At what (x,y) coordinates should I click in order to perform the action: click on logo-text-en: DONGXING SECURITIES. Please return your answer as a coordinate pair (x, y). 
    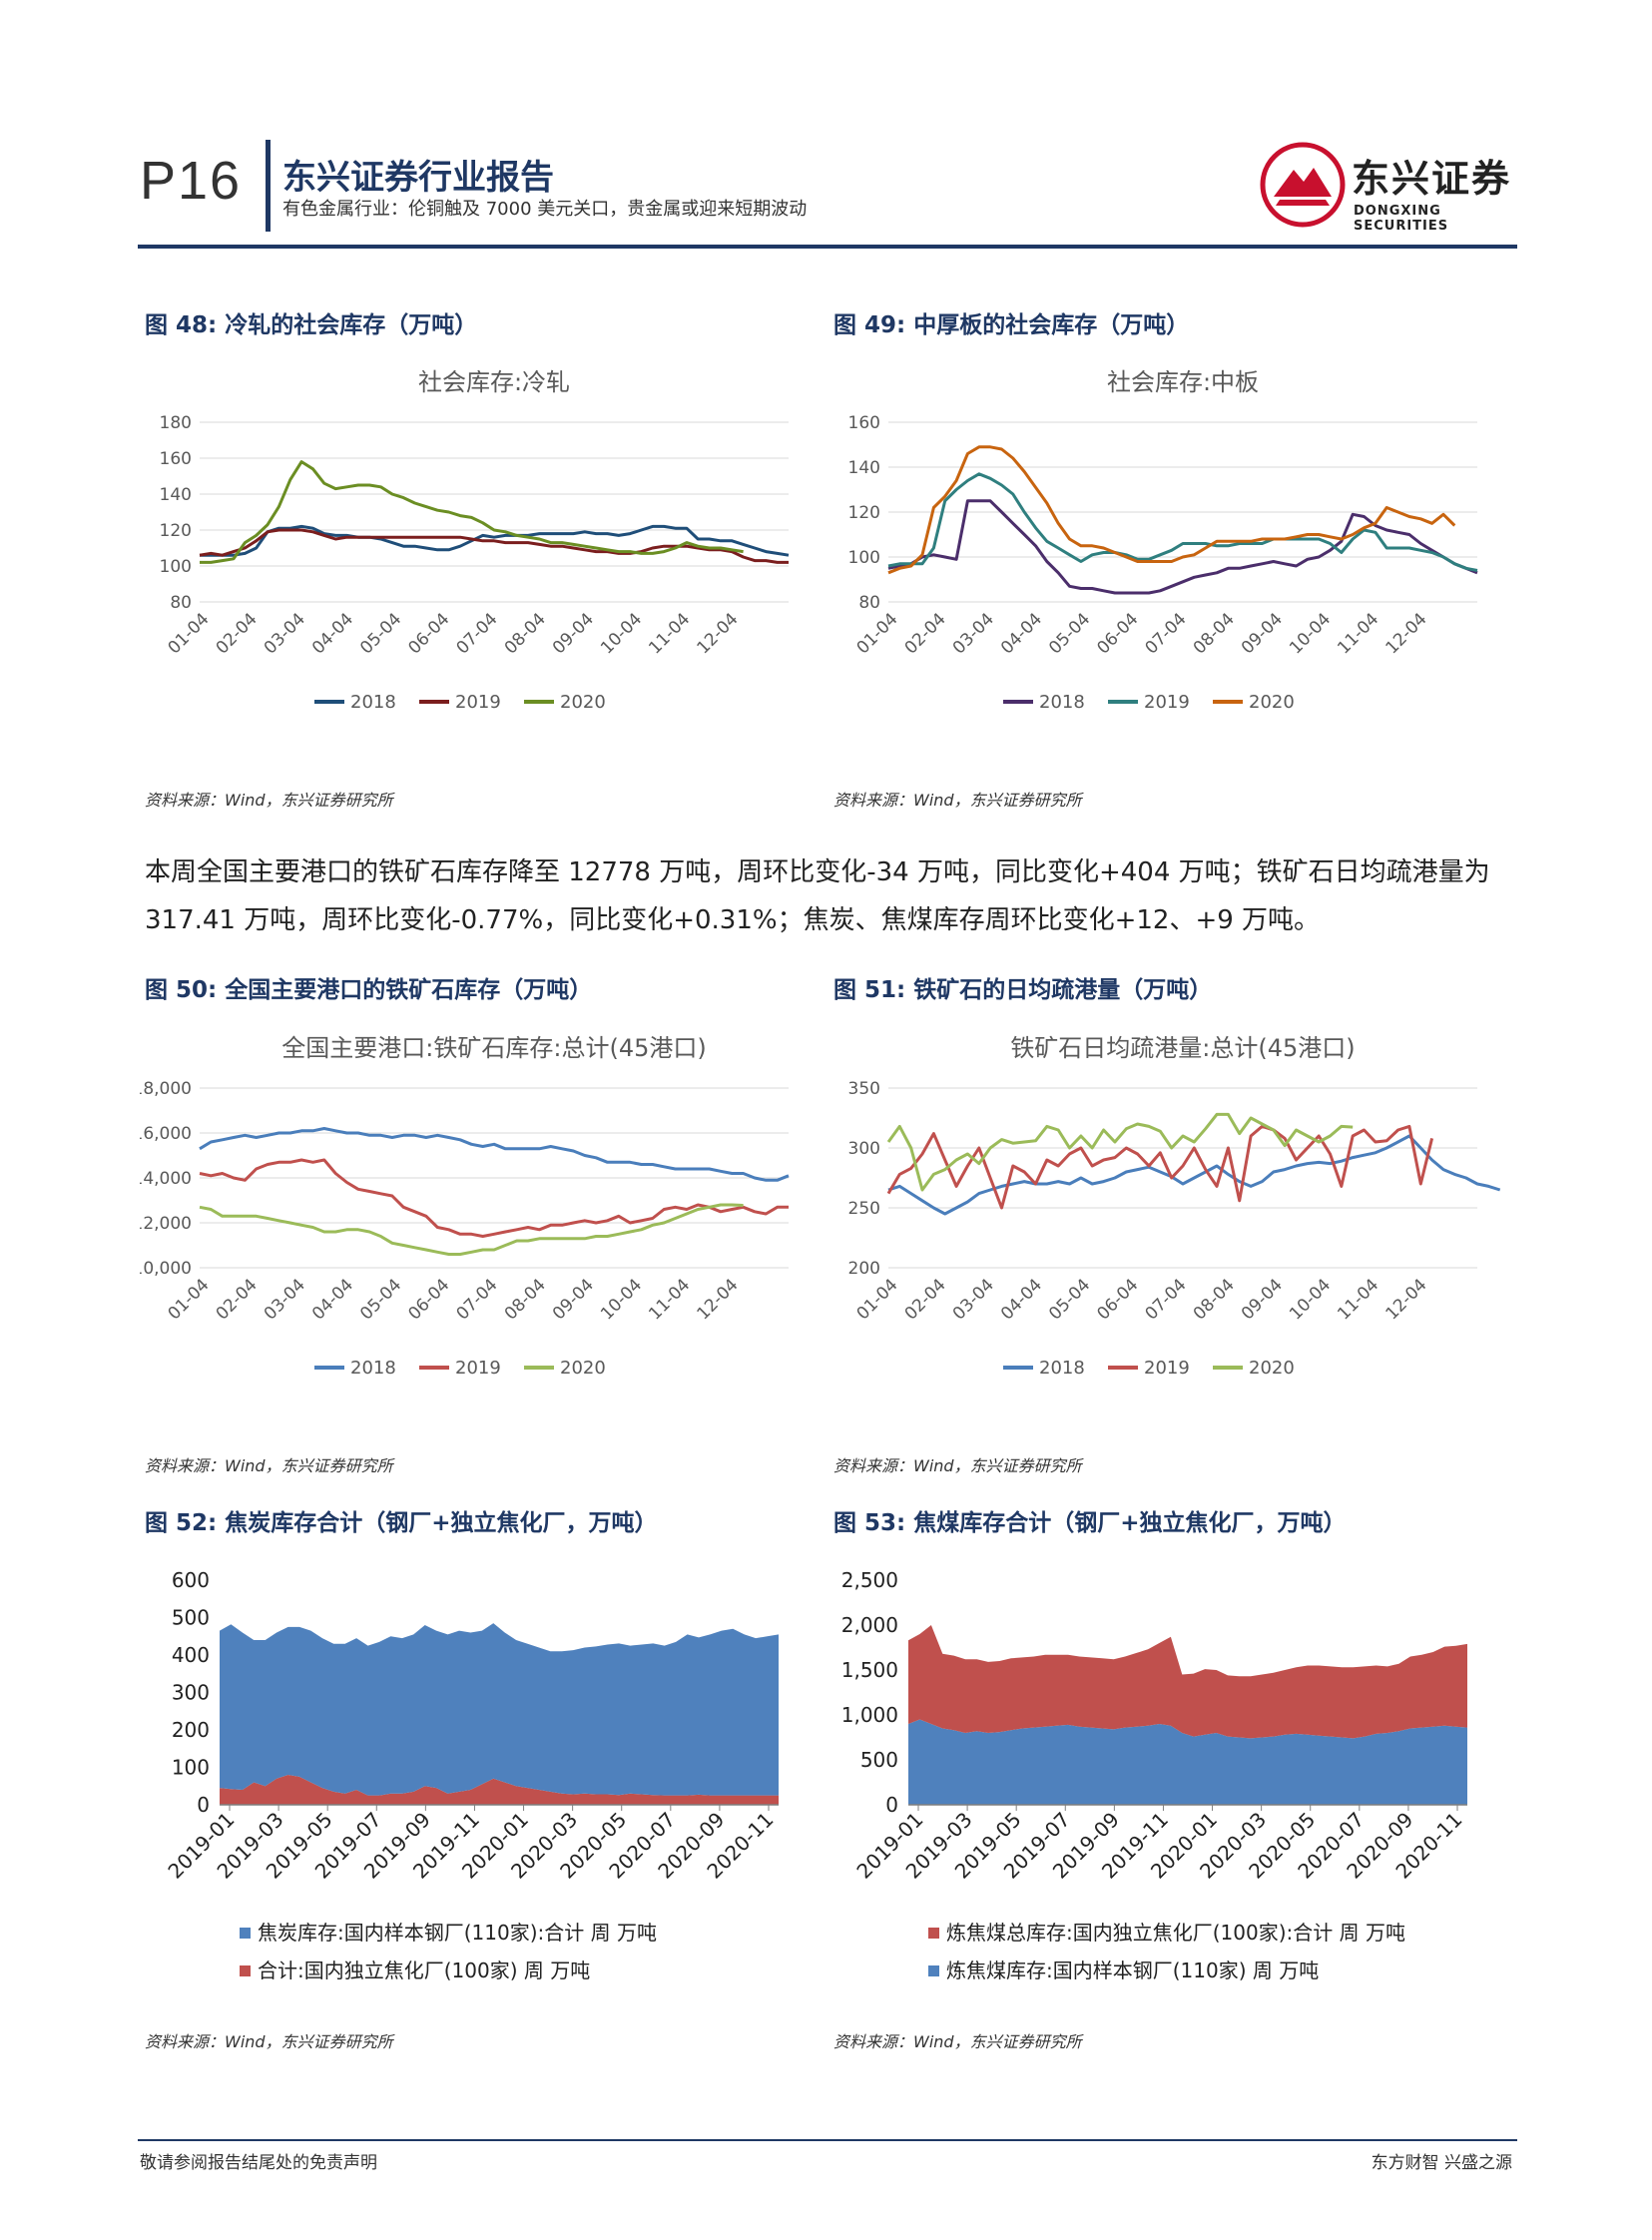
    Looking at the image, I should click on (1401, 219).